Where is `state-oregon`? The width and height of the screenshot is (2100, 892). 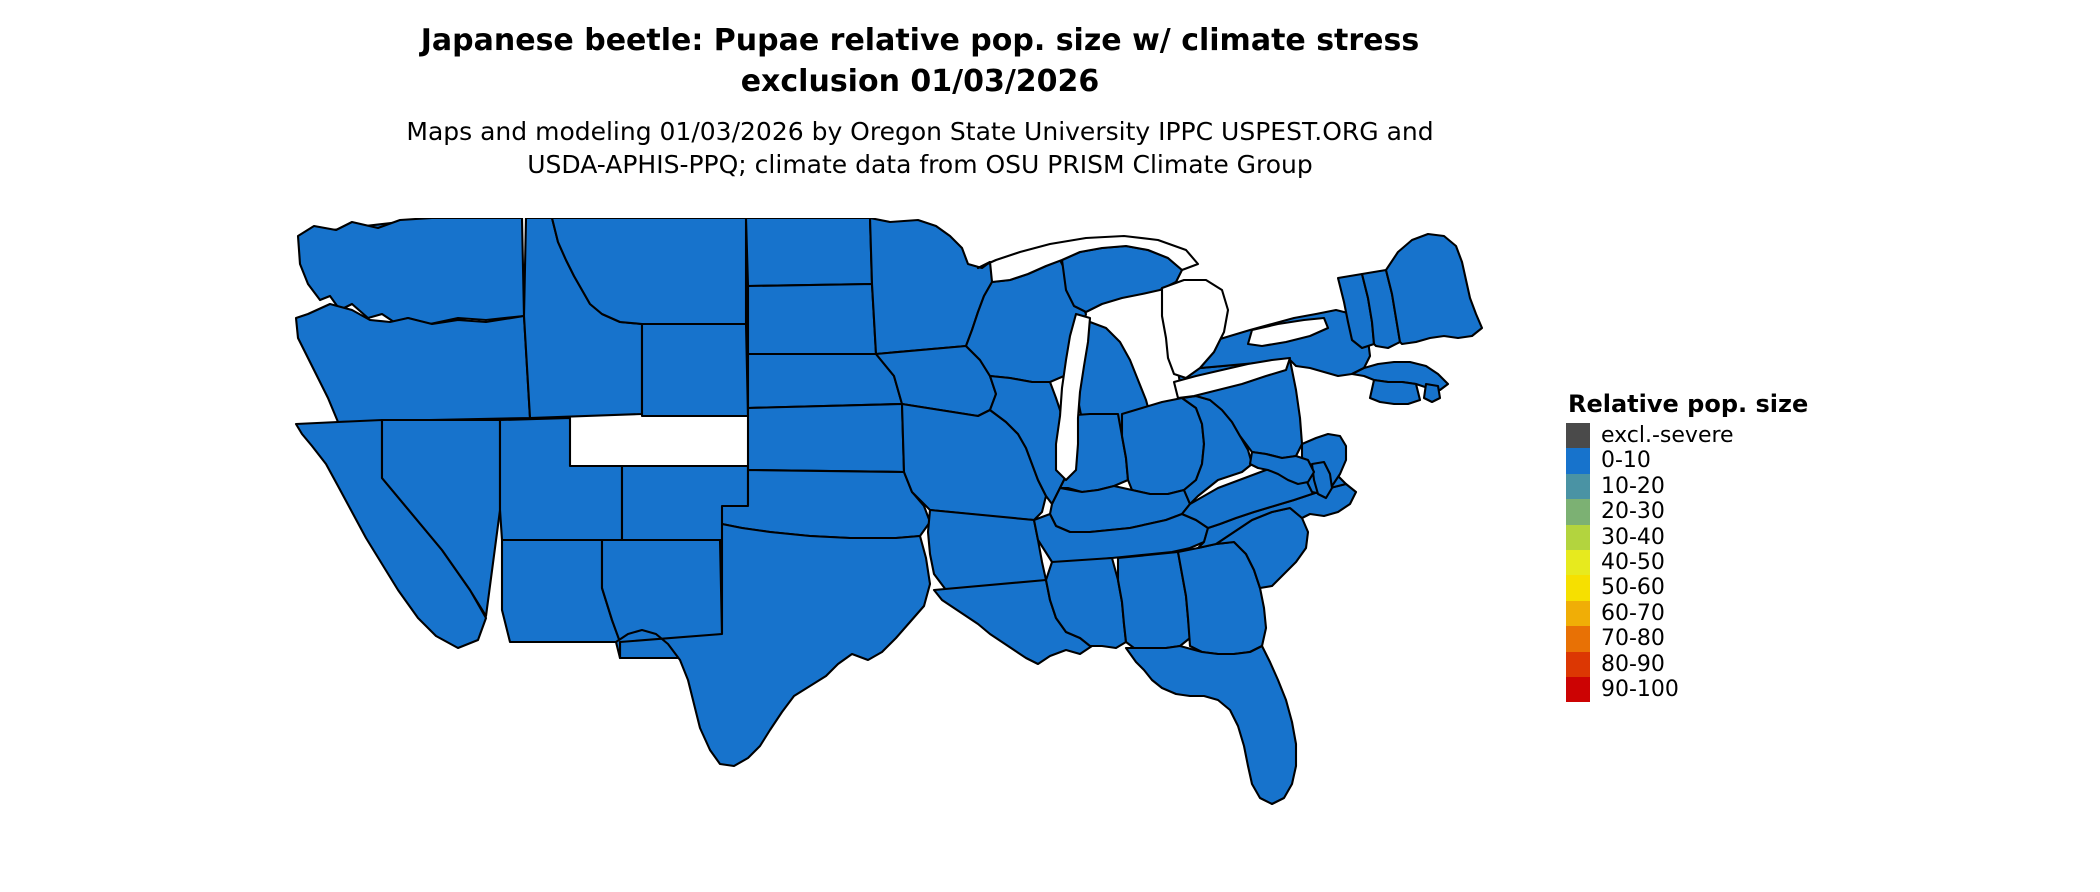 state-oregon is located at coordinates (413, 363).